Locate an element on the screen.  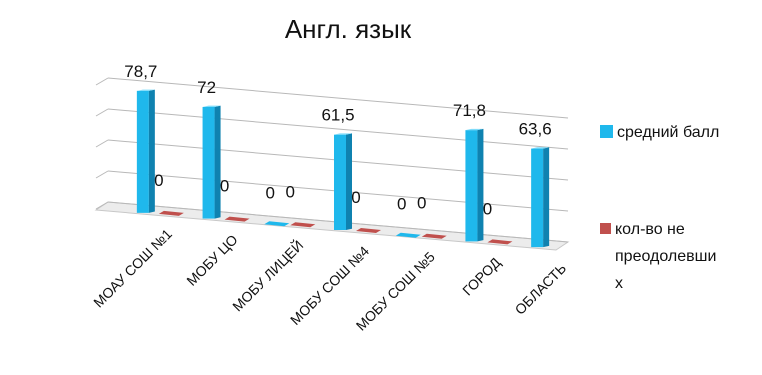
category-label-4: МОБУ СОШ №5 is located at coordinates (395, 290).